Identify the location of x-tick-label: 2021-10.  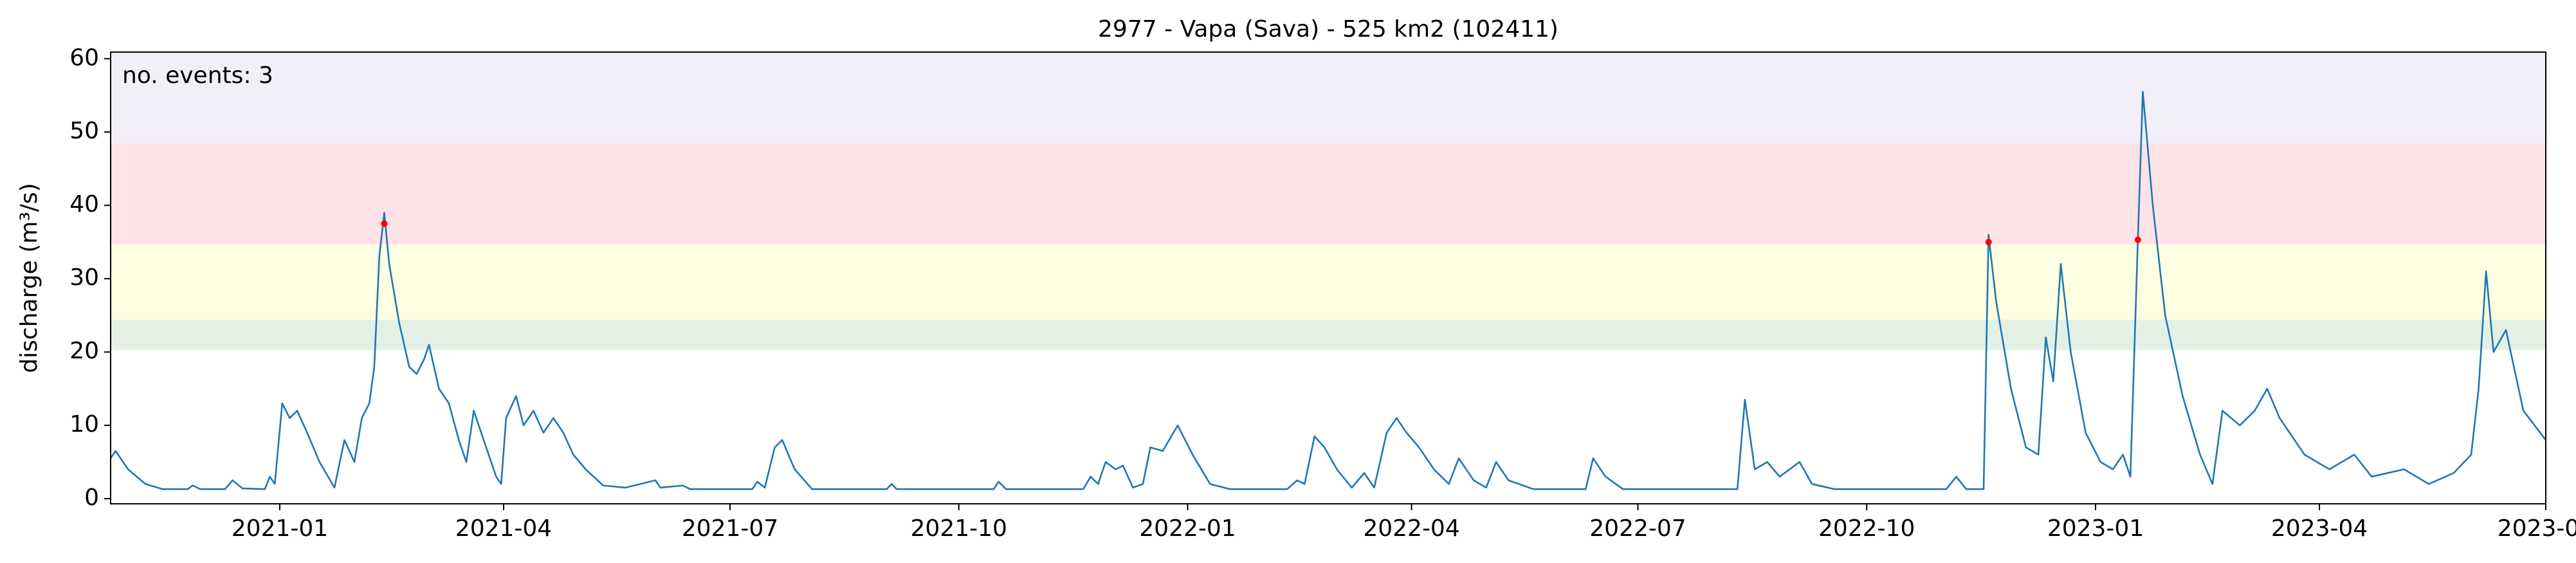
(959, 528).